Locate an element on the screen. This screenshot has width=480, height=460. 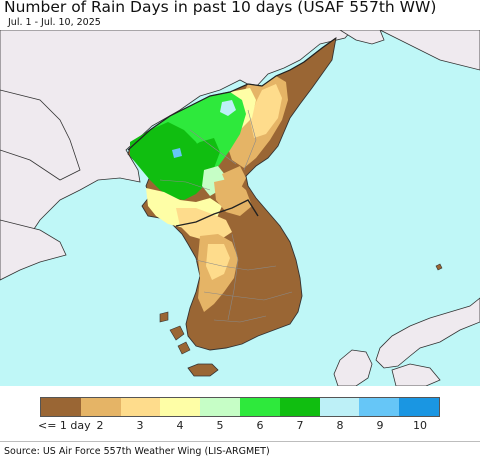
japan-shikoku is located at coordinates (416, 374).